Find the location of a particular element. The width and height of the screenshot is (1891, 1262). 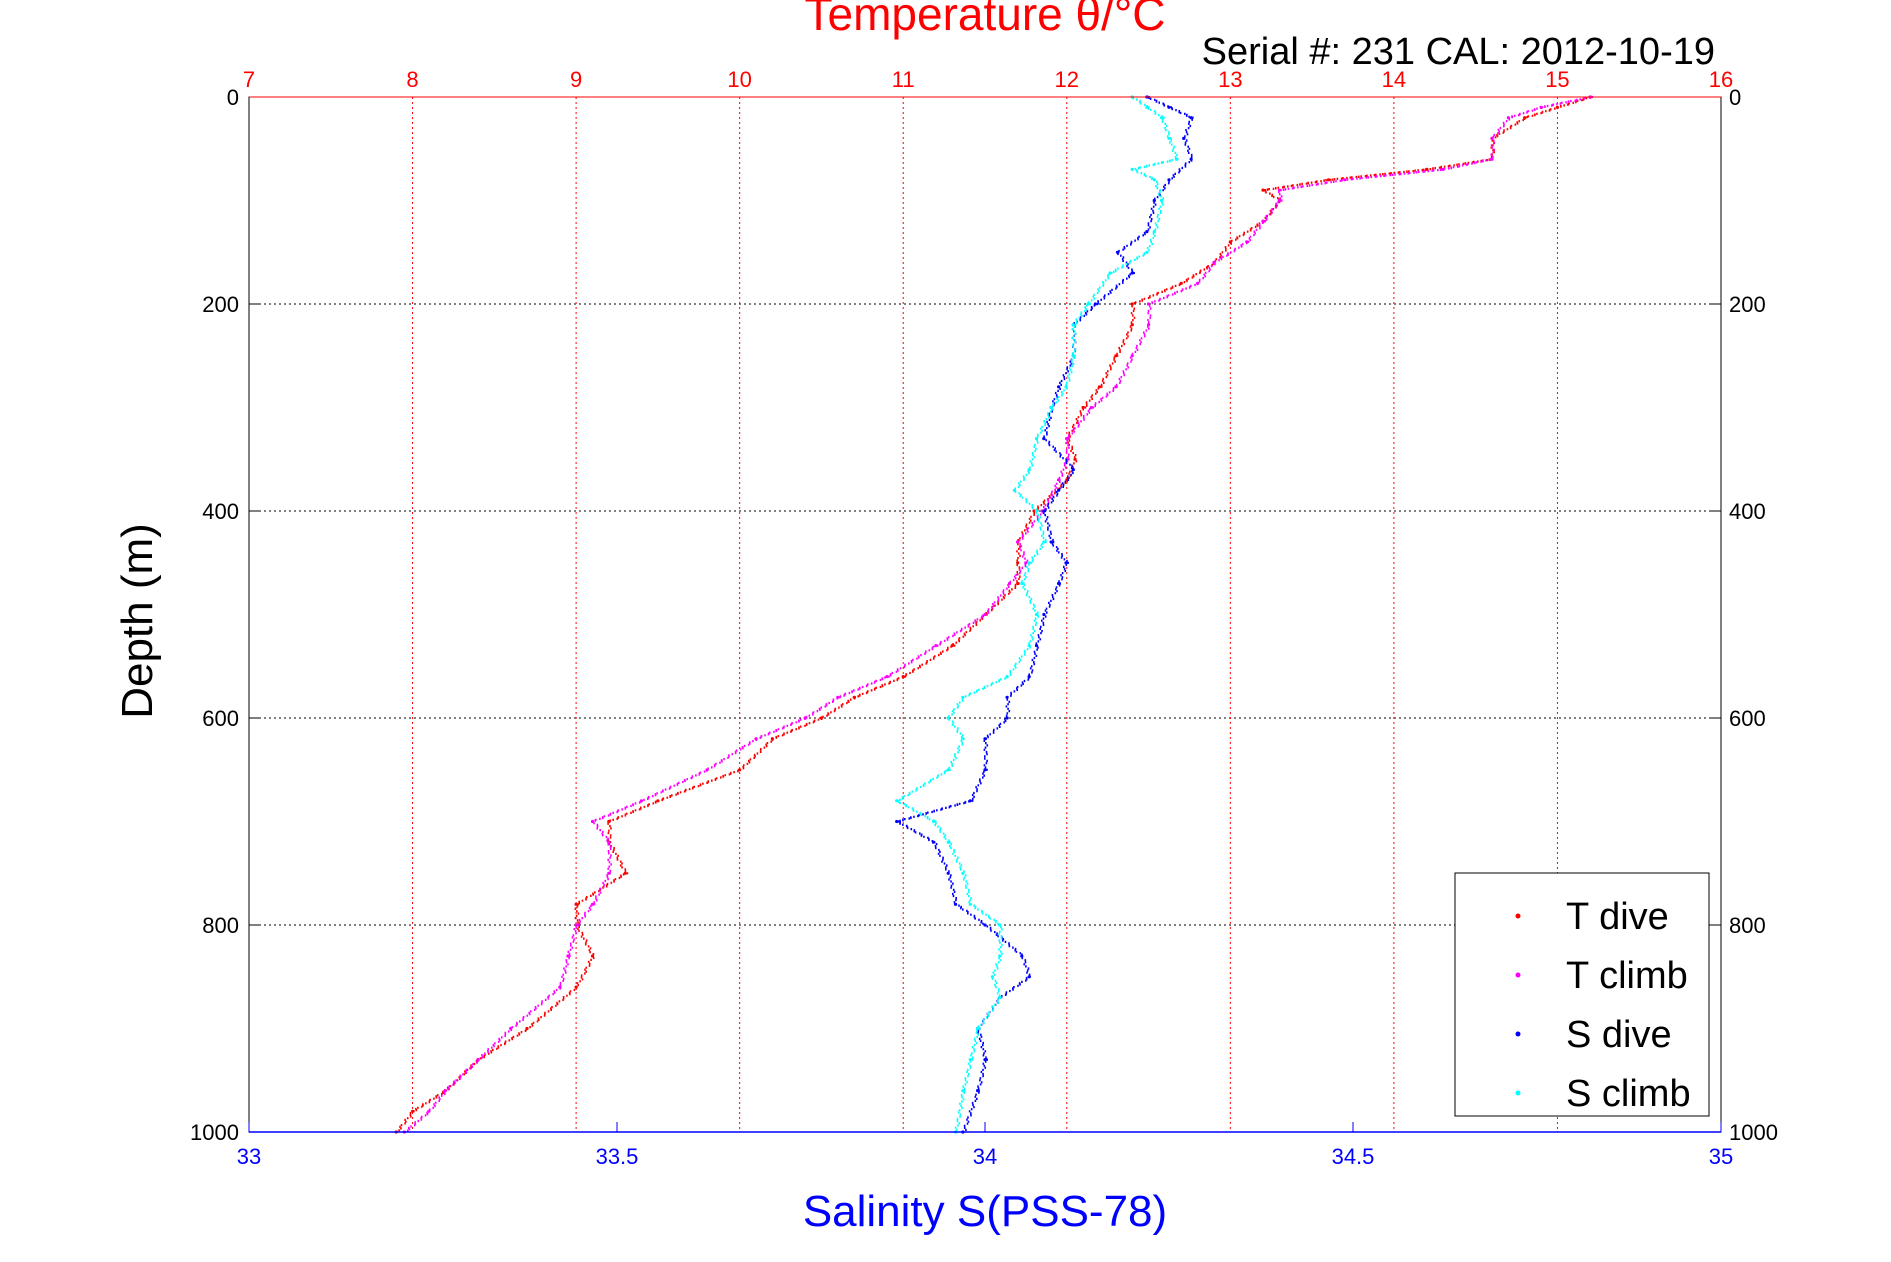

temperature-tick-label: 10 is located at coordinates (739, 79).